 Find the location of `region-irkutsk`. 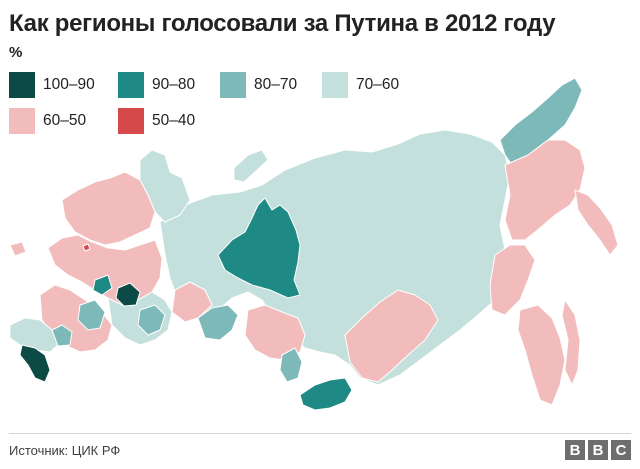

region-irkutsk is located at coordinates (391, 336).